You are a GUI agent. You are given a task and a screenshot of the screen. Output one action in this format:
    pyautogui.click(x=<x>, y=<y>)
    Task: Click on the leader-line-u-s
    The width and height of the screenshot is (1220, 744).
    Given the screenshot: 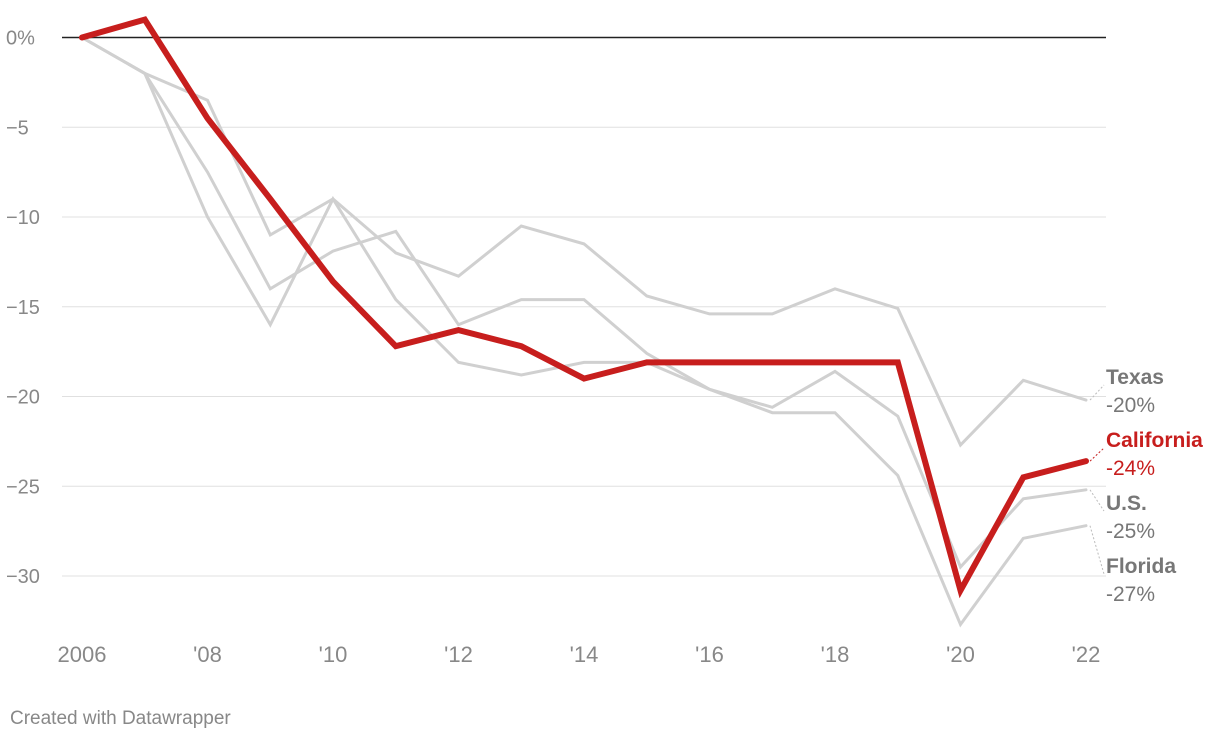 What is the action you would take?
    pyautogui.click(x=1097, y=500)
    